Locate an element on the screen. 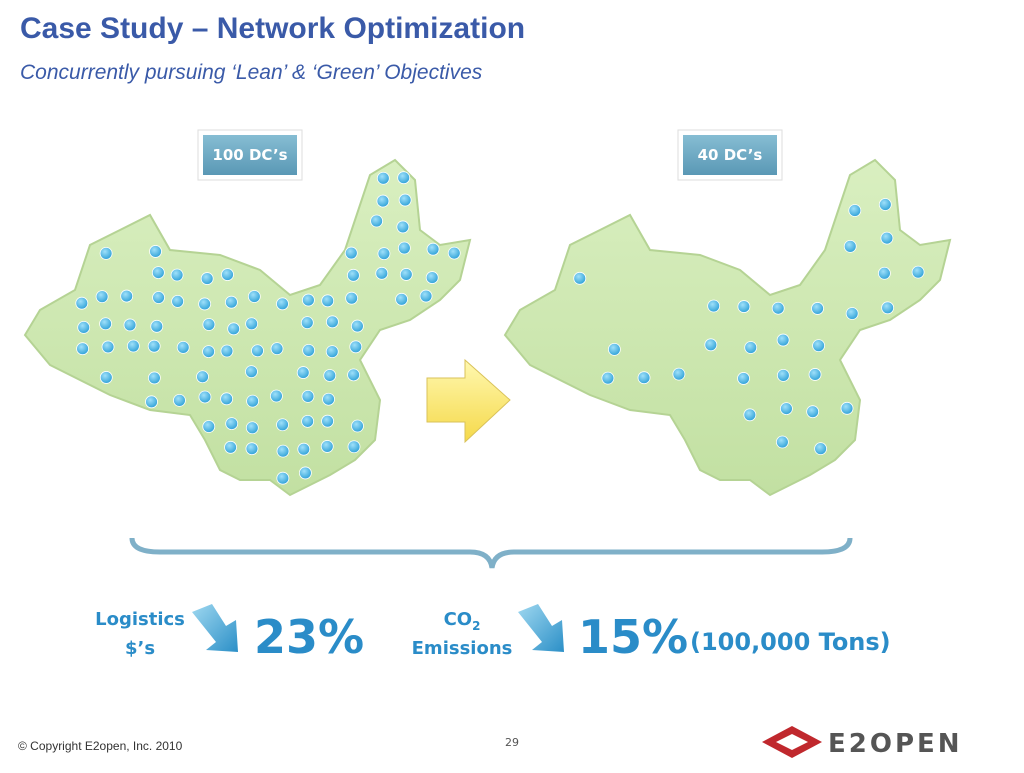 The image size is (1024, 773). logistics-label: Logistics is located at coordinates (140, 619).